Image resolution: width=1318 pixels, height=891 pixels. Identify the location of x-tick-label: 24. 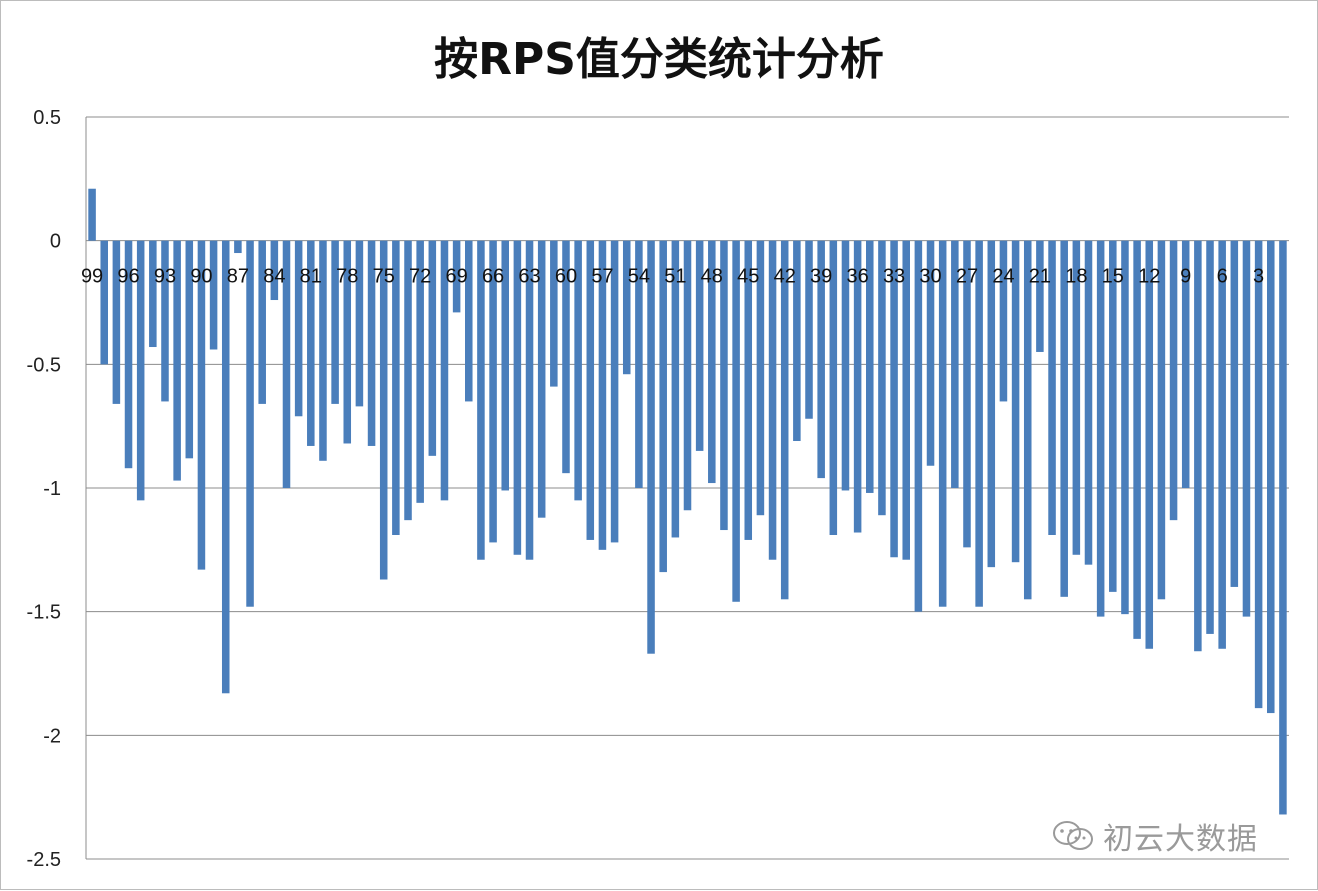
(1003, 277).